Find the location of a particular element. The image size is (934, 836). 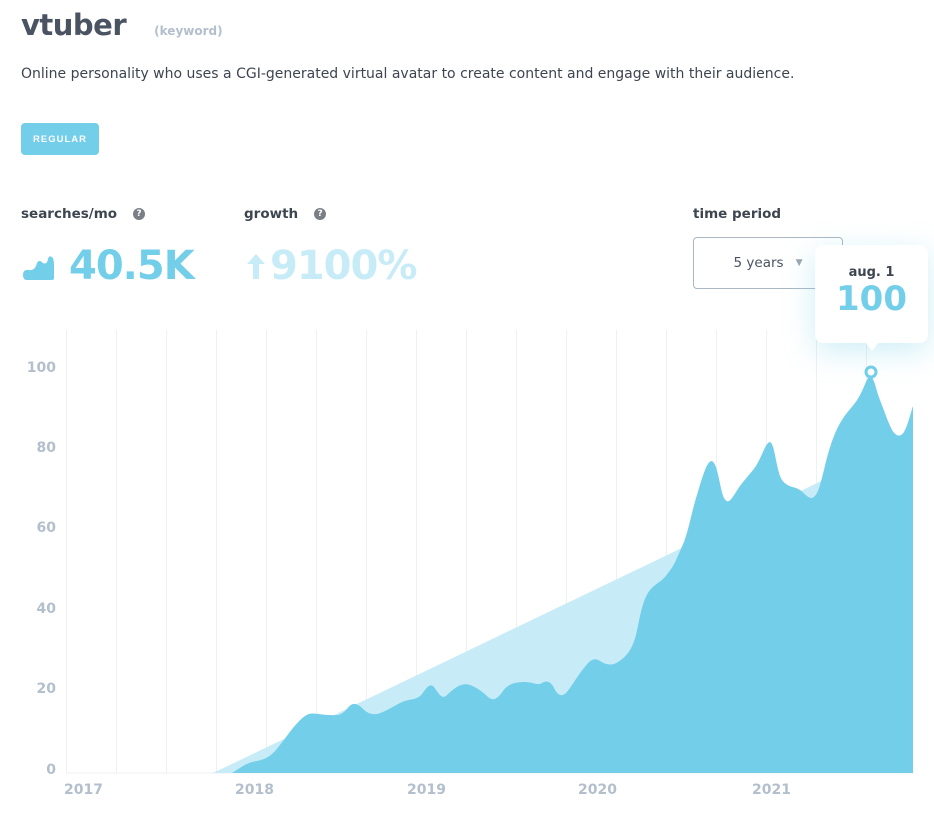

chart-tooltip: aug. 1 100 is located at coordinates (871, 298).